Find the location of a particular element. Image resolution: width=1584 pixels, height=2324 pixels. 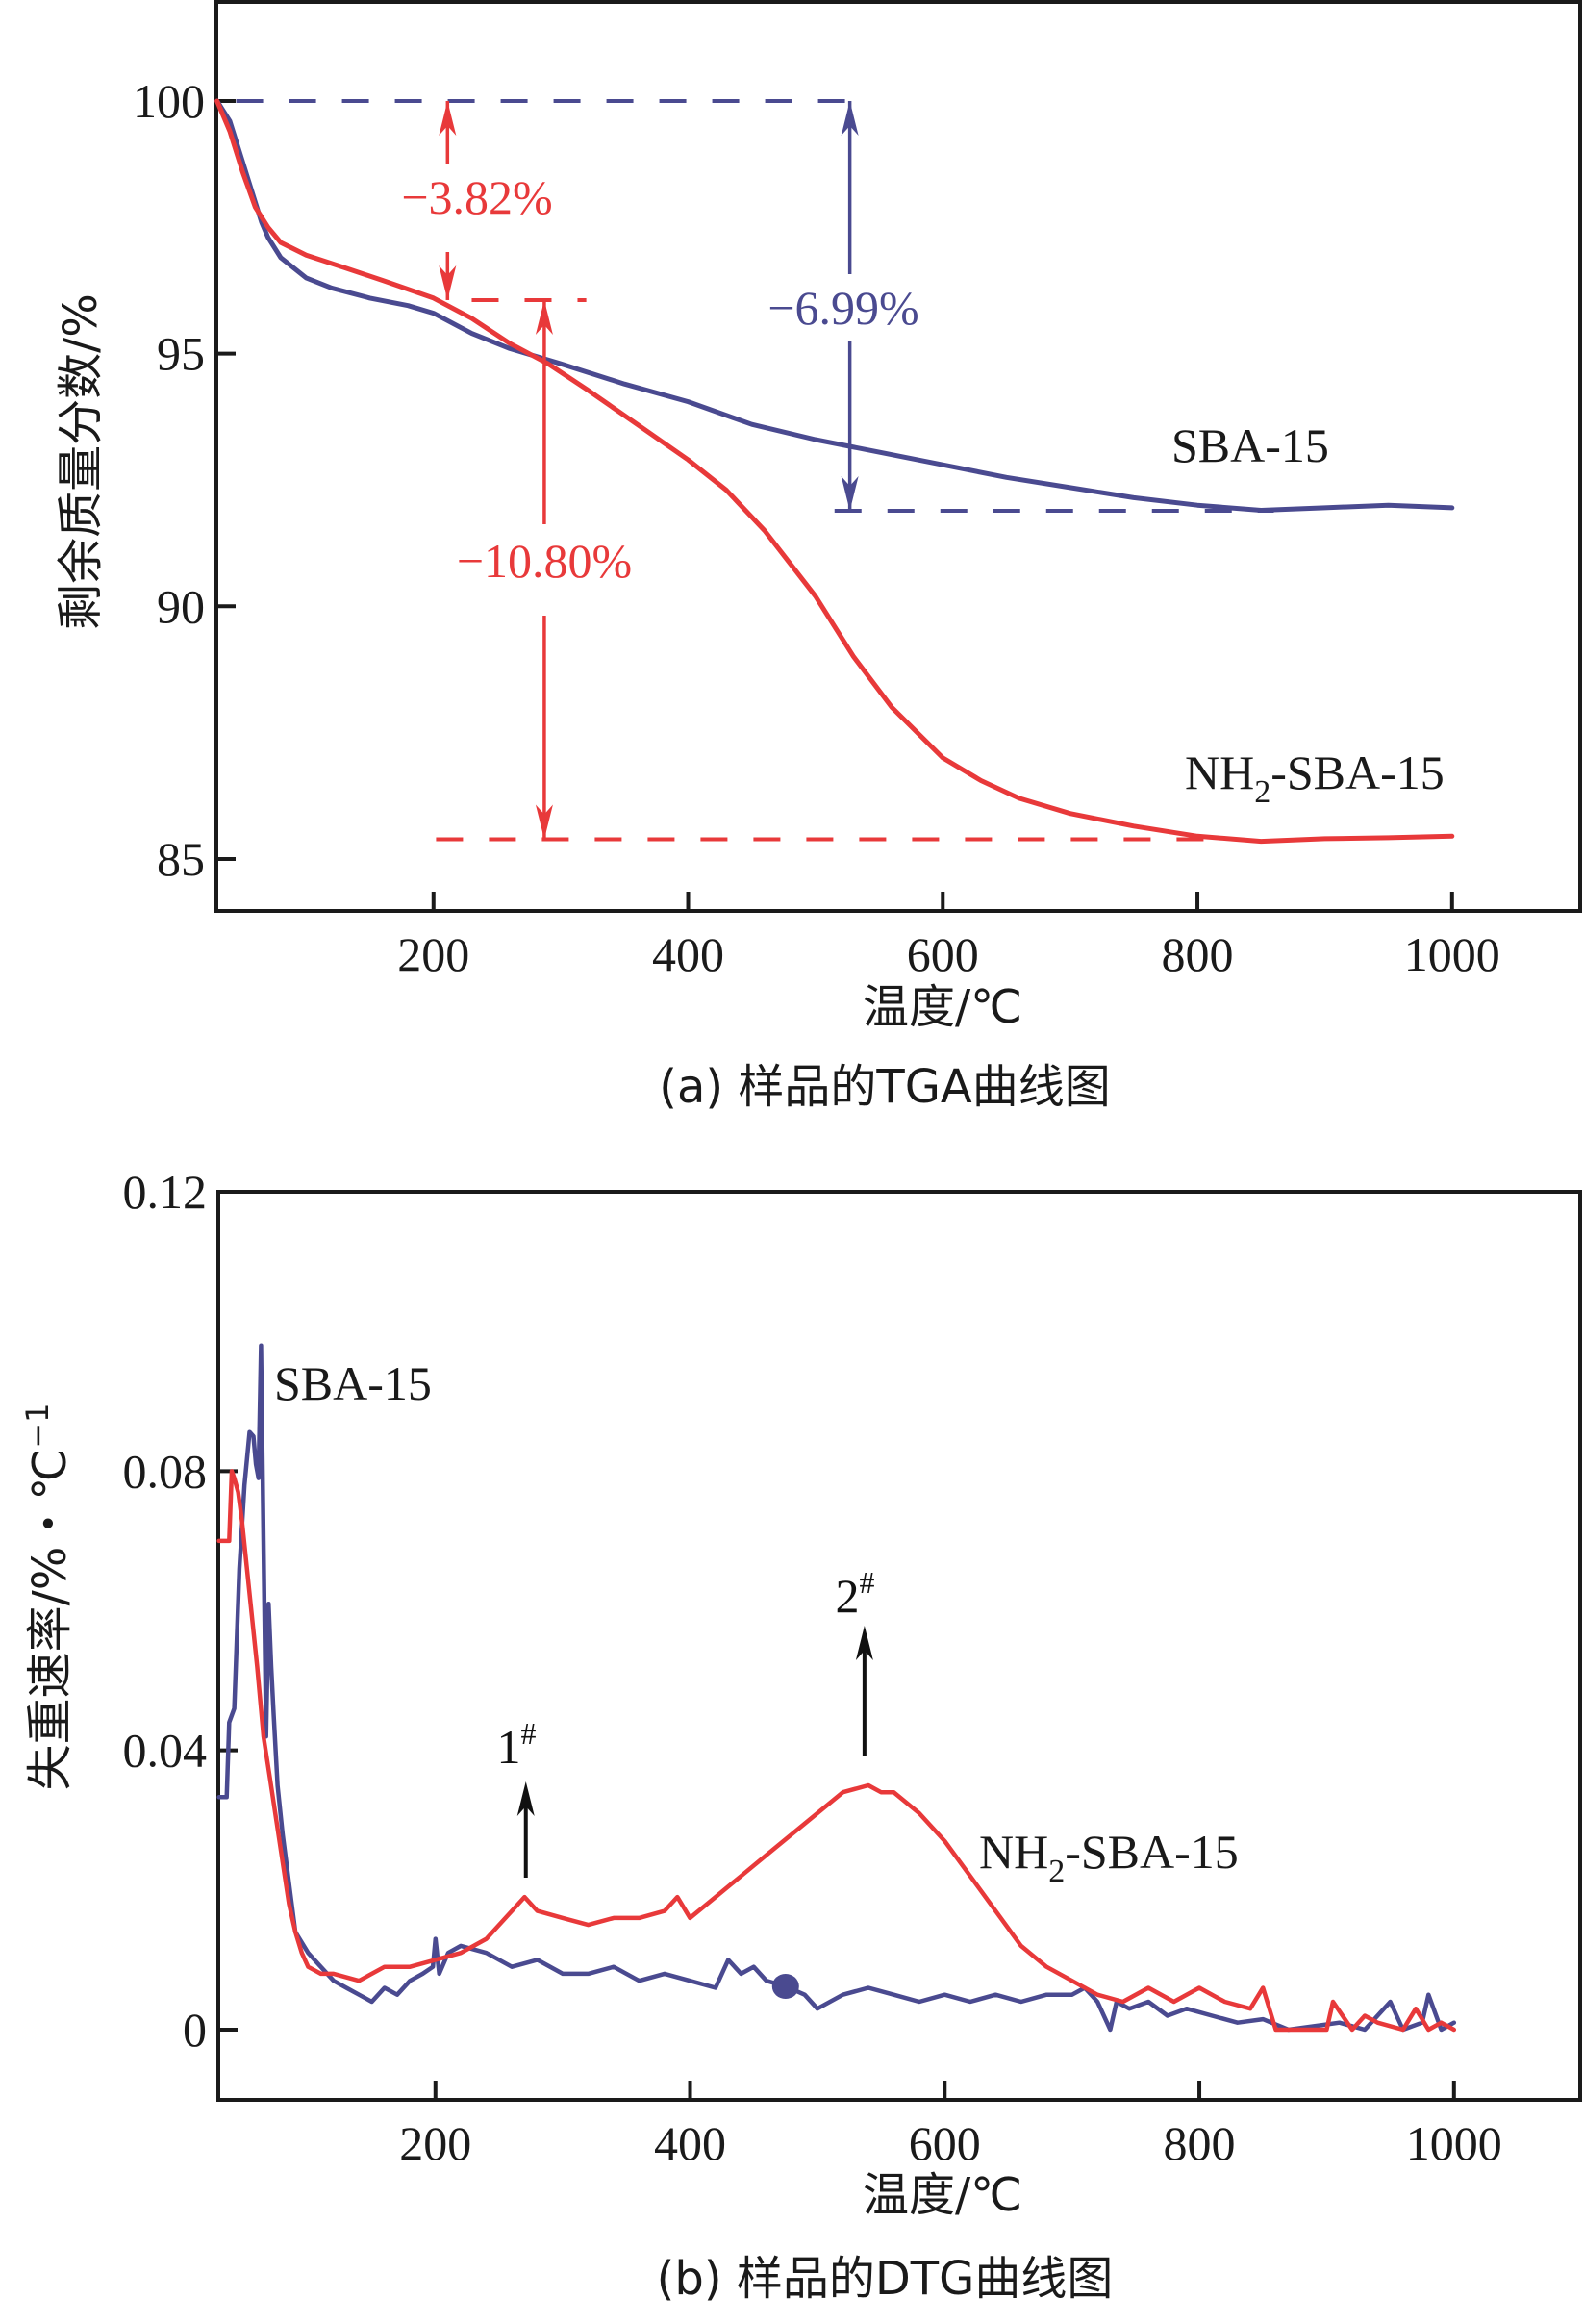

anno2-num: 2 is located at coordinates (848, 1596).